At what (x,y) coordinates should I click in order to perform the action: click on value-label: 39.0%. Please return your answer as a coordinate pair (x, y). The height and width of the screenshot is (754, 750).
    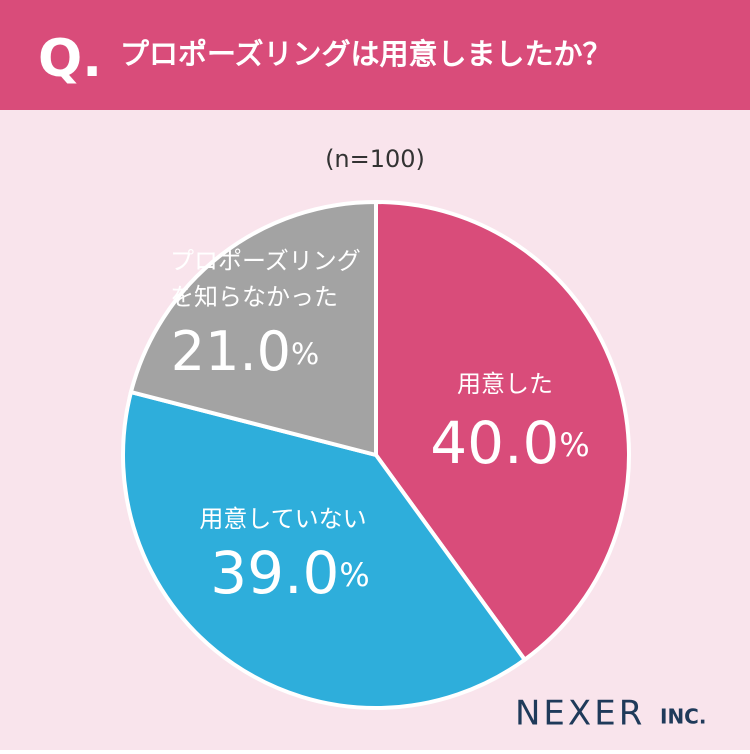
    Looking at the image, I should click on (289, 573).